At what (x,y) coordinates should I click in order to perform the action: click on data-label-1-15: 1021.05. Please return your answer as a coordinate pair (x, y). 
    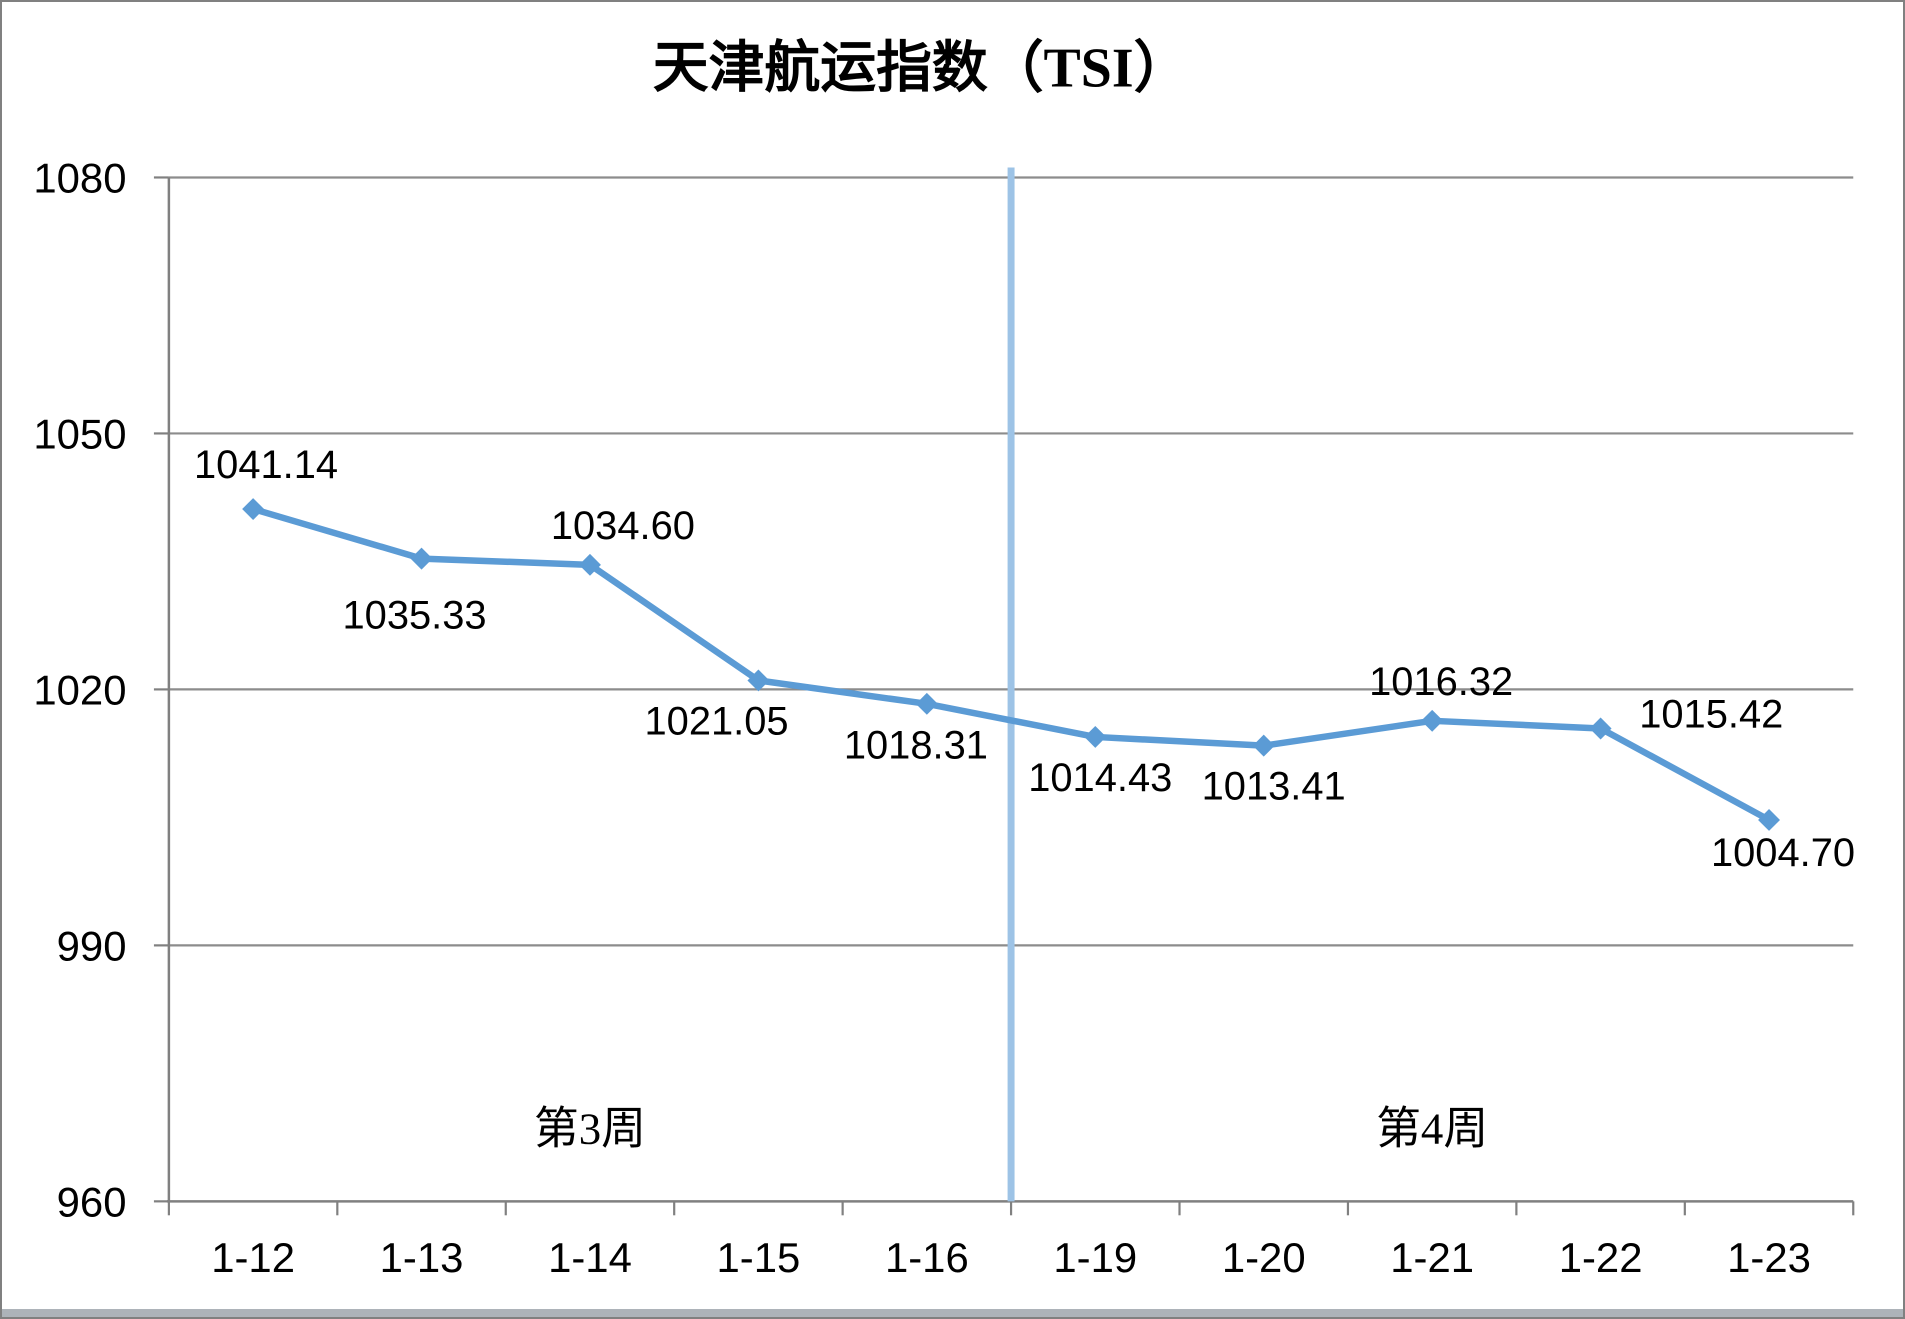
    Looking at the image, I should click on (716, 721).